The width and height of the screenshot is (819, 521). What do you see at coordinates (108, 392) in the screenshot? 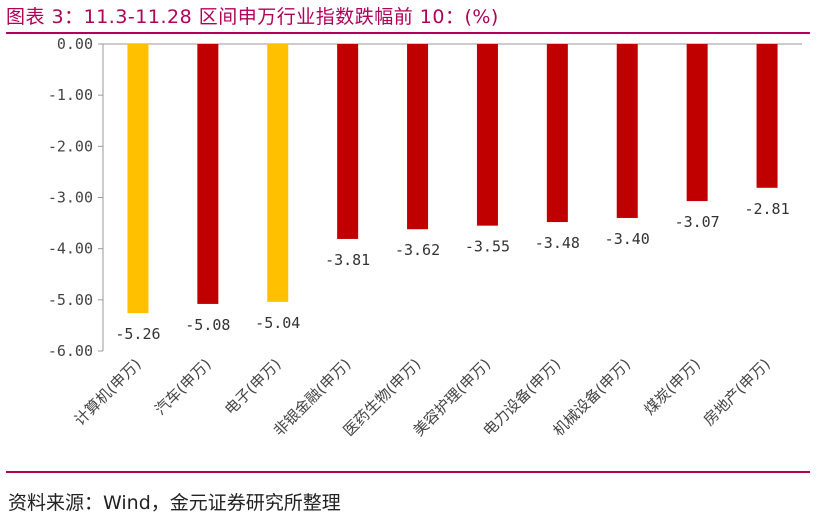
I see `x-tick-label: 计算机(申万)` at bounding box center [108, 392].